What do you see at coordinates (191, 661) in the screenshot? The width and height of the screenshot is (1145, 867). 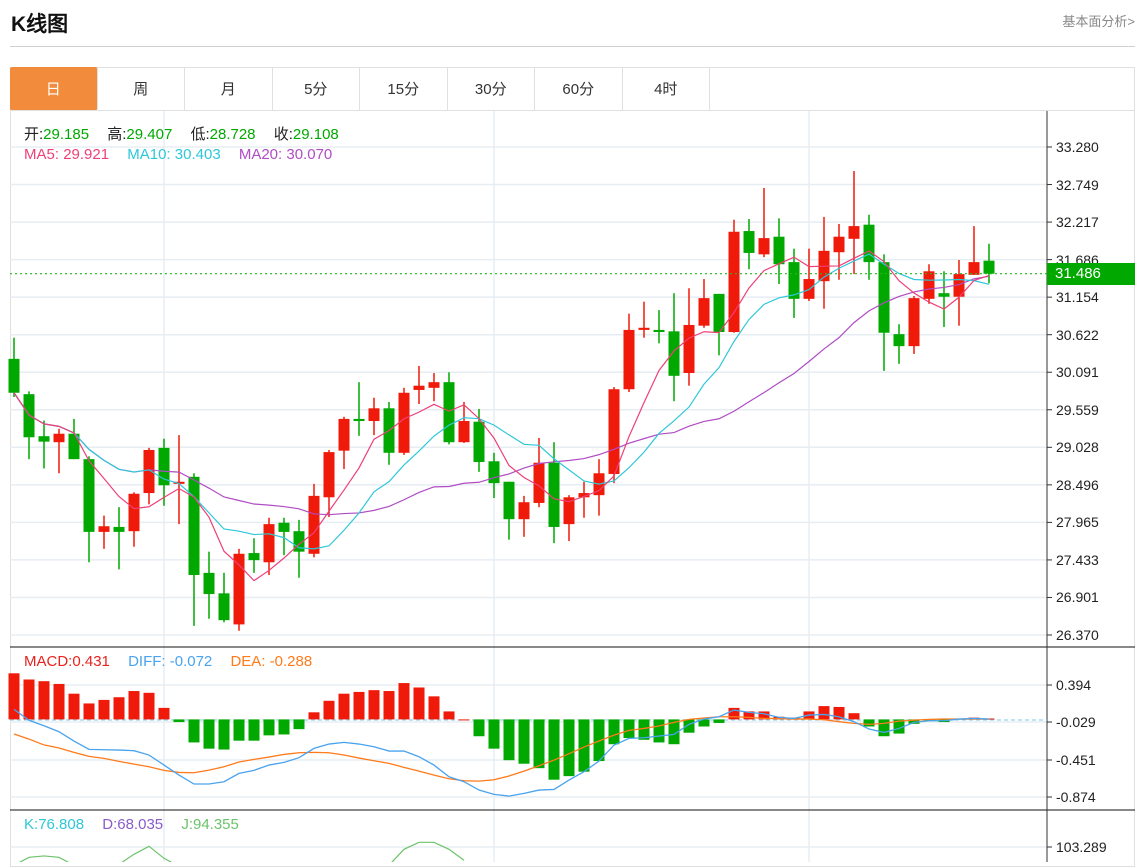 I see `diff-value: -0.072` at bounding box center [191, 661].